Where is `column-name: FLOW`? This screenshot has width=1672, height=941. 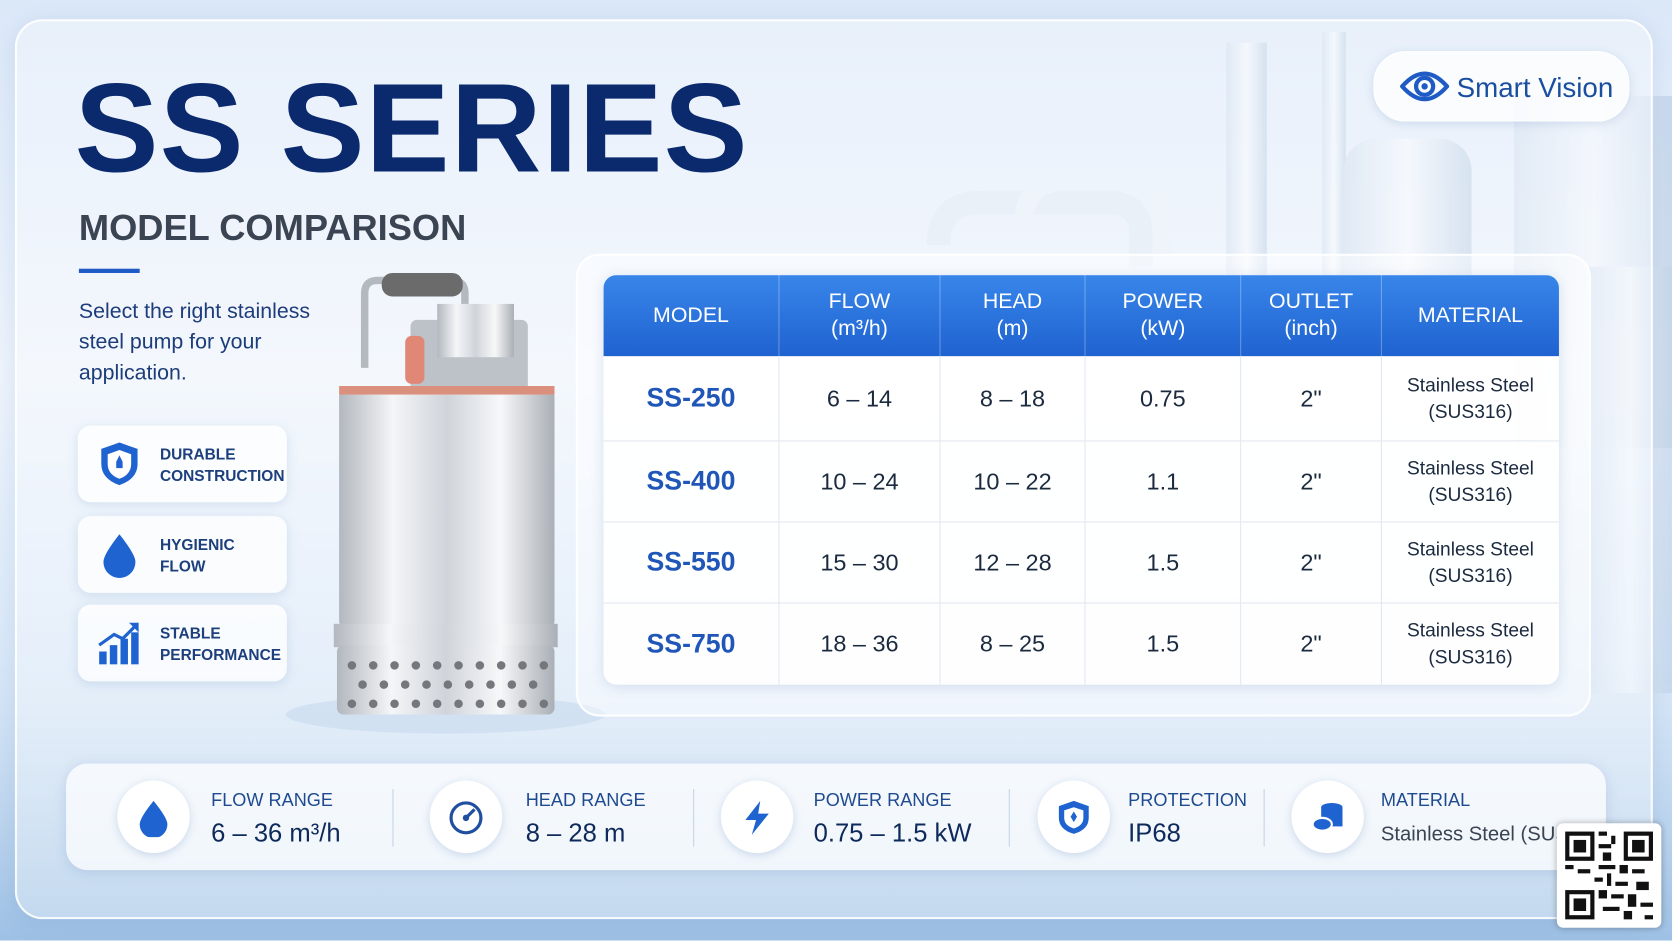
column-name: FLOW is located at coordinates (859, 302).